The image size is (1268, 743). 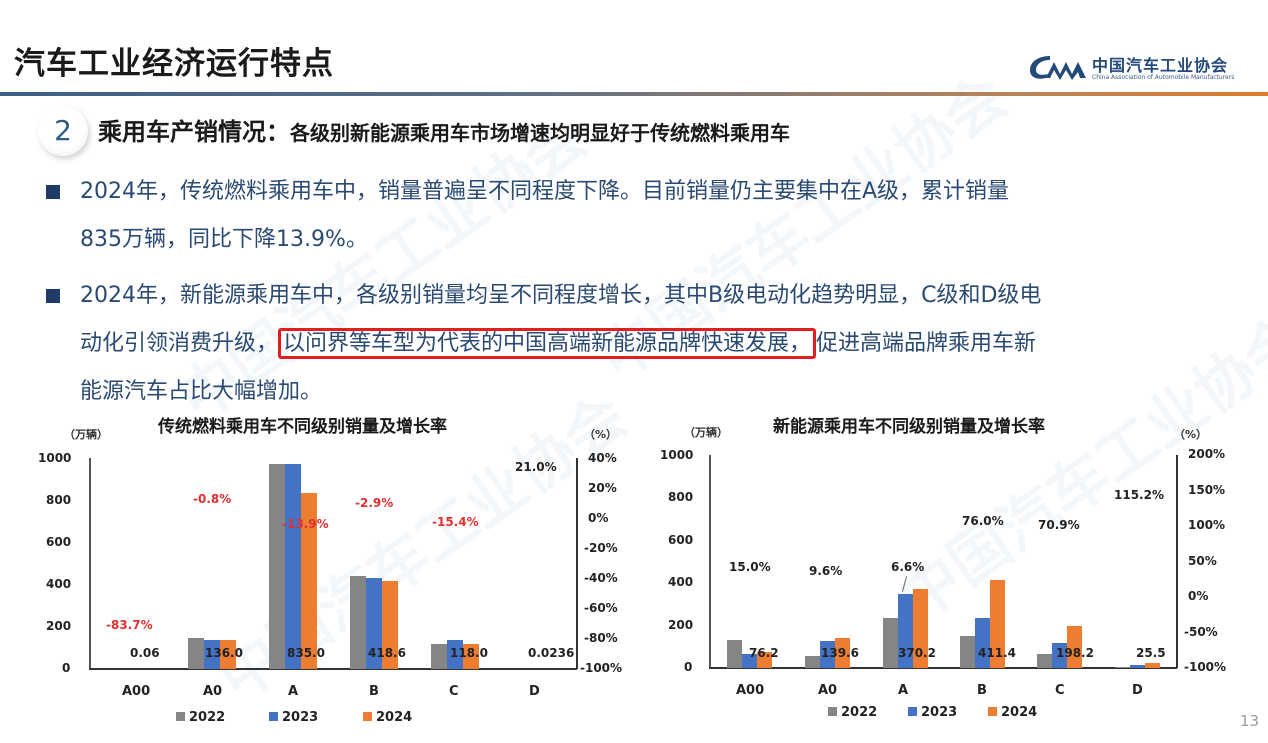 I want to click on growth-rate-label: 70.9%, so click(x=1059, y=525).